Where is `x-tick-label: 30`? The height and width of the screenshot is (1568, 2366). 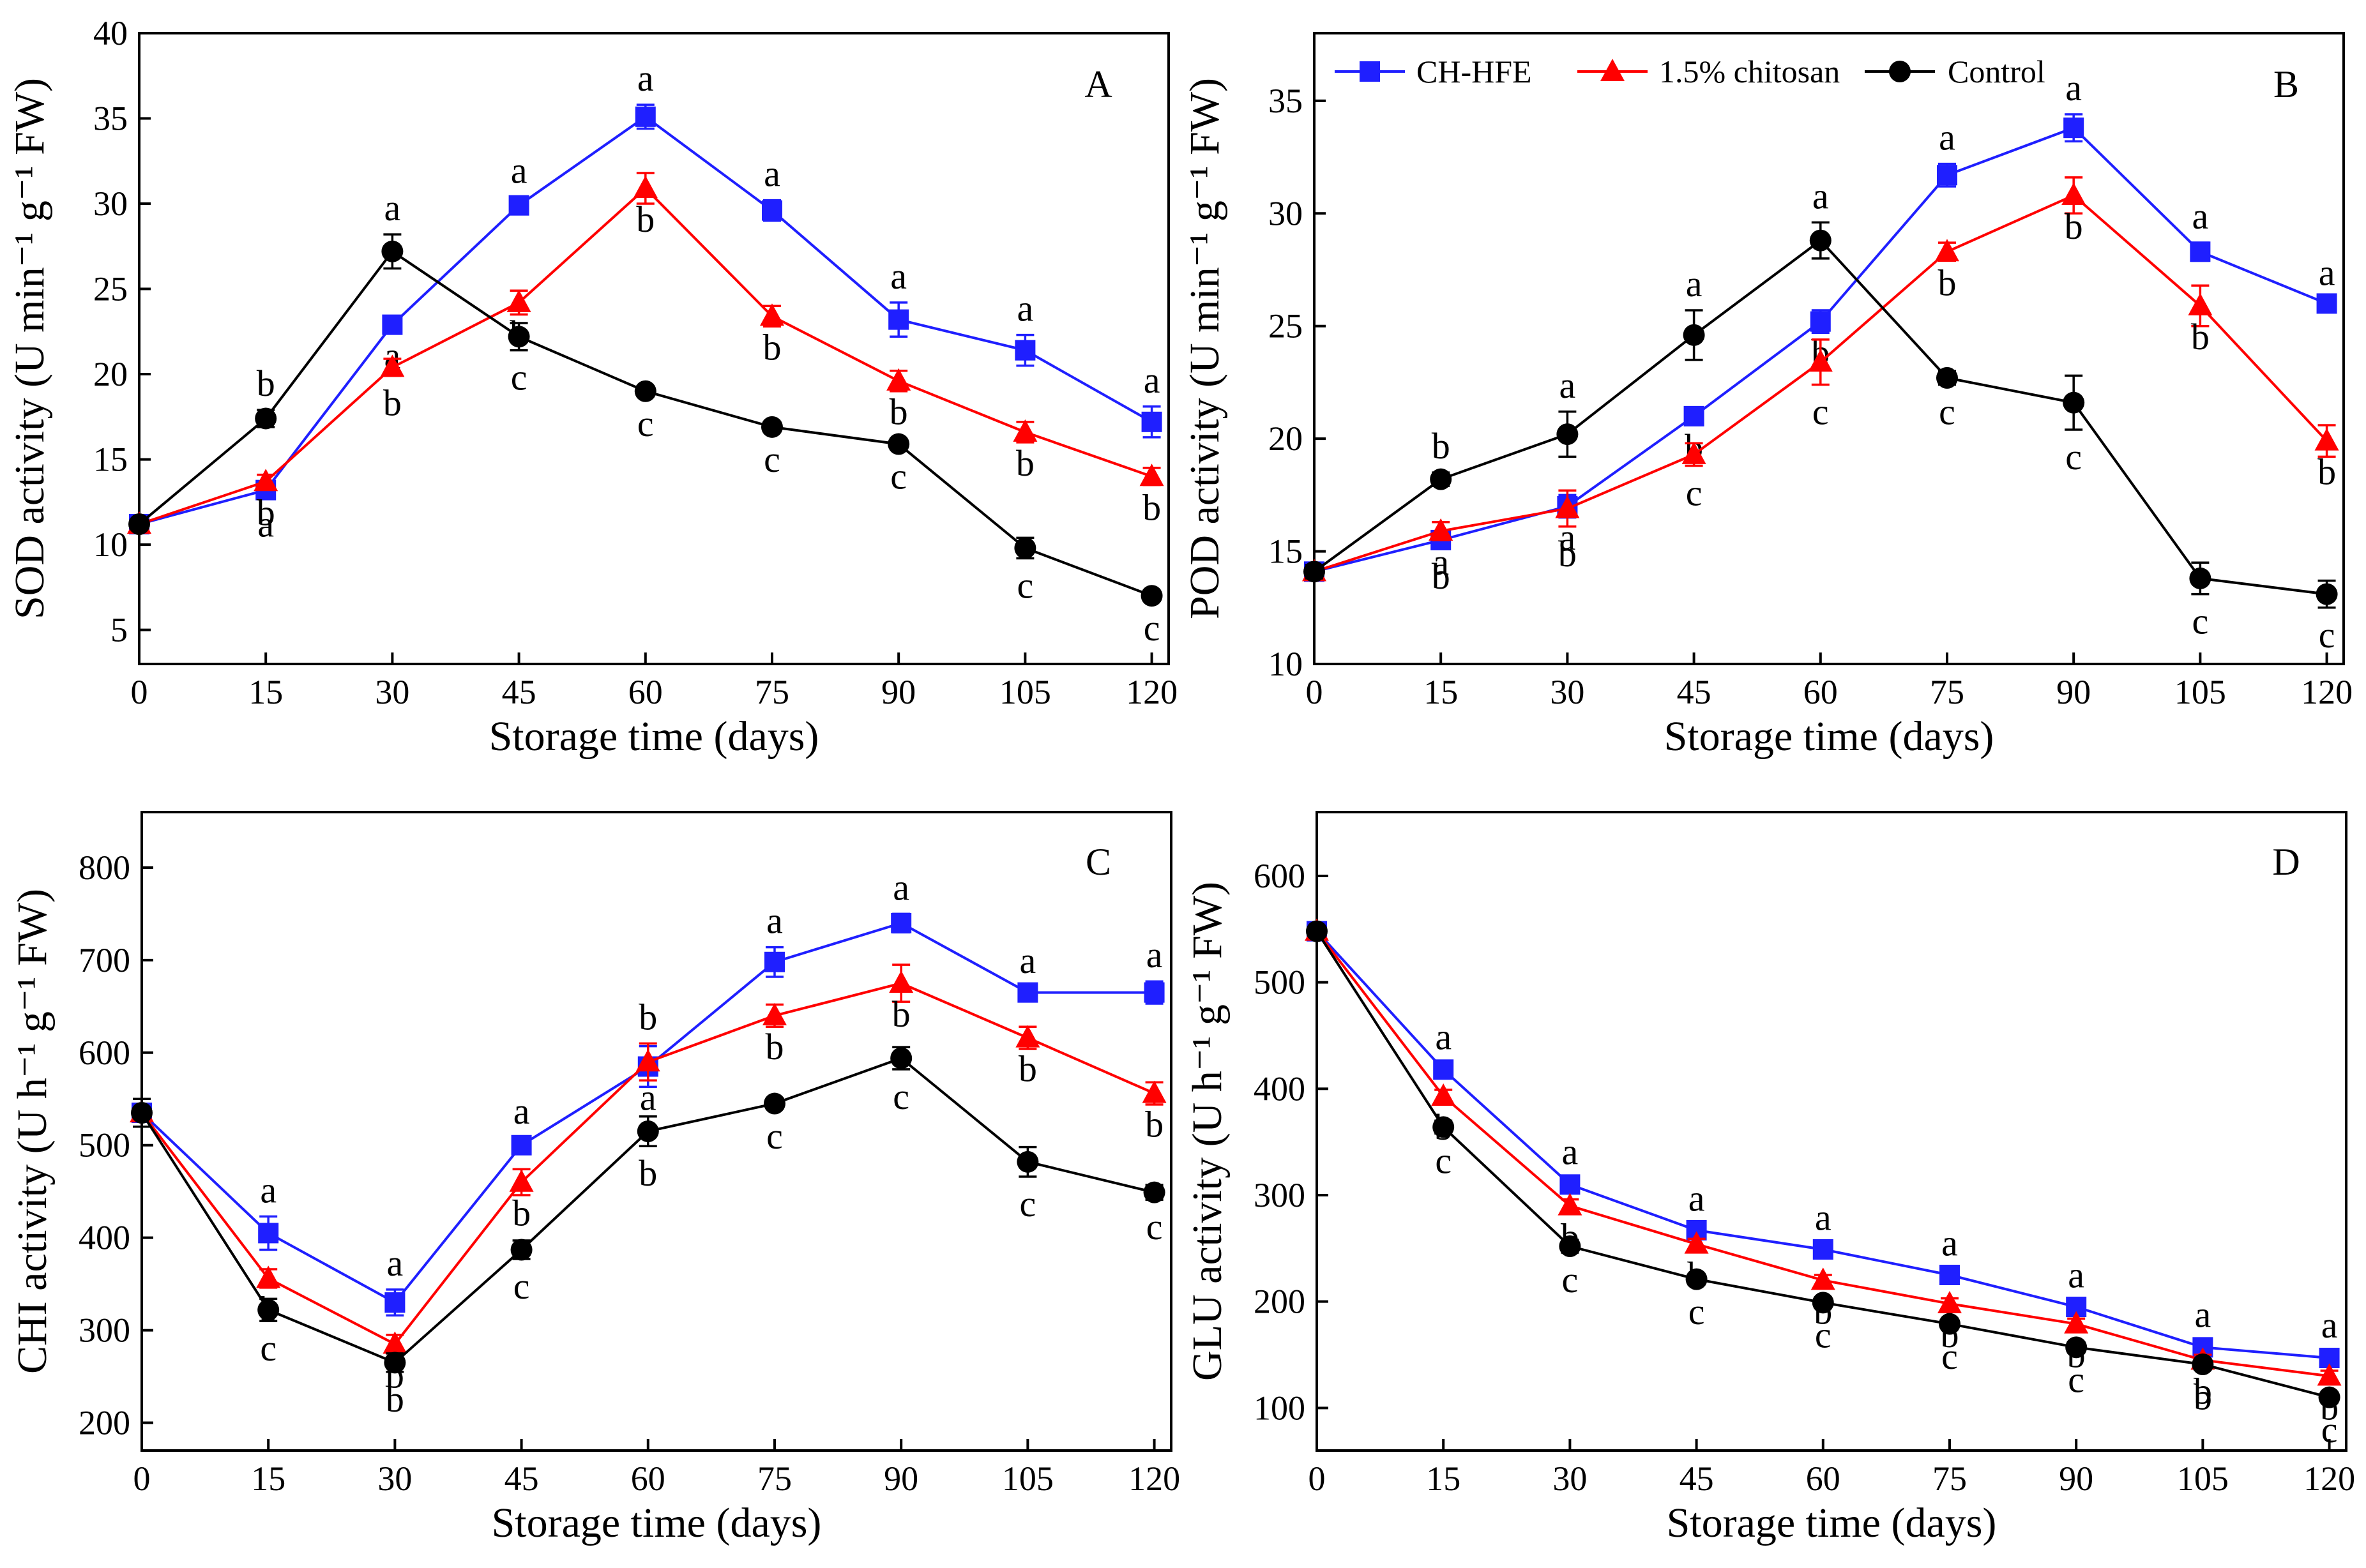
x-tick-label: 30 is located at coordinates (394, 1478).